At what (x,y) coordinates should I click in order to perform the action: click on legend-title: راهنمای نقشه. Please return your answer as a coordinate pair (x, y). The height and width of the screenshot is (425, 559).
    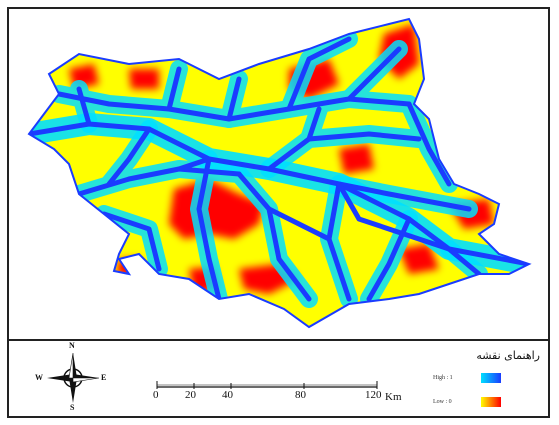
    Looking at the image, I should click on (508, 355).